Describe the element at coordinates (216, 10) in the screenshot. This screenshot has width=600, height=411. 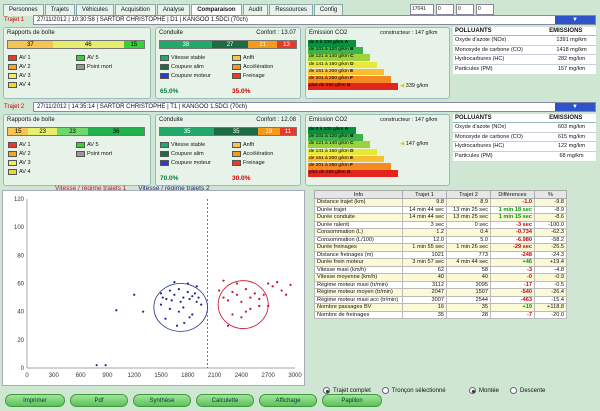
I see `tab-comparaison: Comparaison` at that location.